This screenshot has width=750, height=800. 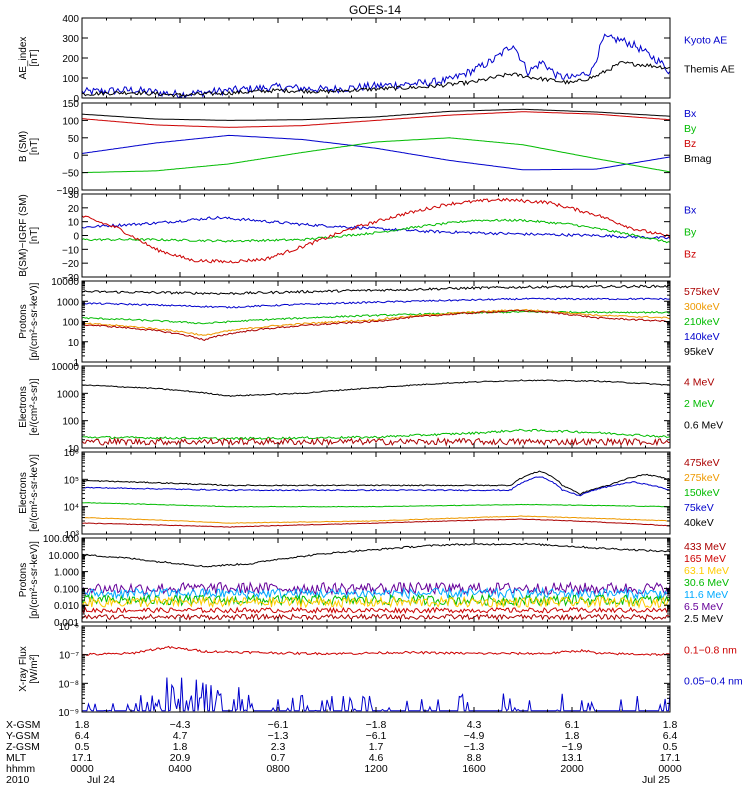 What do you see at coordinates (61, 539) in the screenshot?
I see `y-tick-label: 100.000` at bounding box center [61, 539].